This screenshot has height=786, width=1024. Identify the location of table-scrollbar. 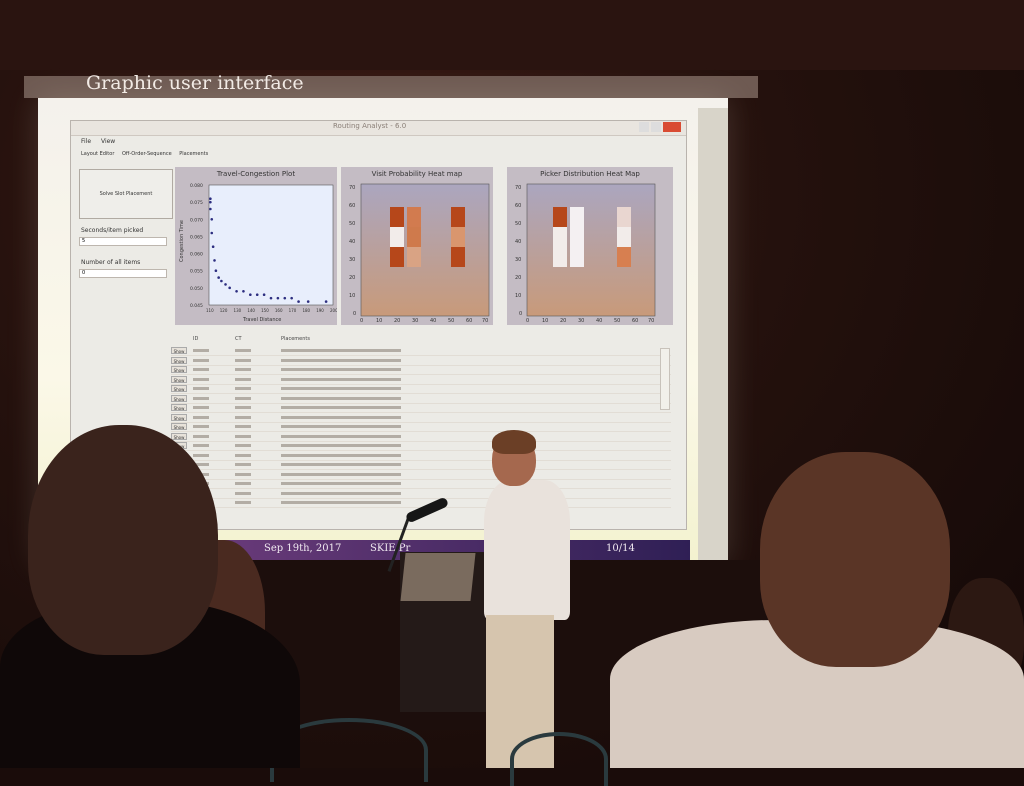
(665, 379).